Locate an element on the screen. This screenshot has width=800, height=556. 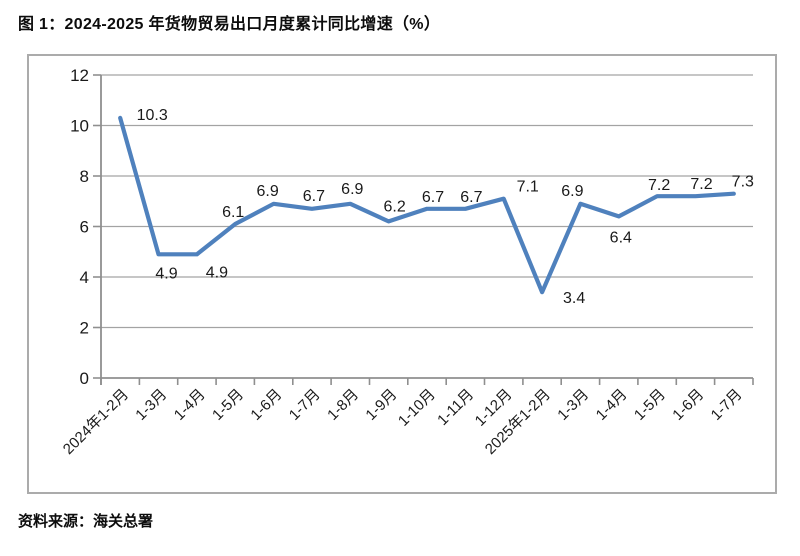
data-label: 10.3 is located at coordinates (152, 115).